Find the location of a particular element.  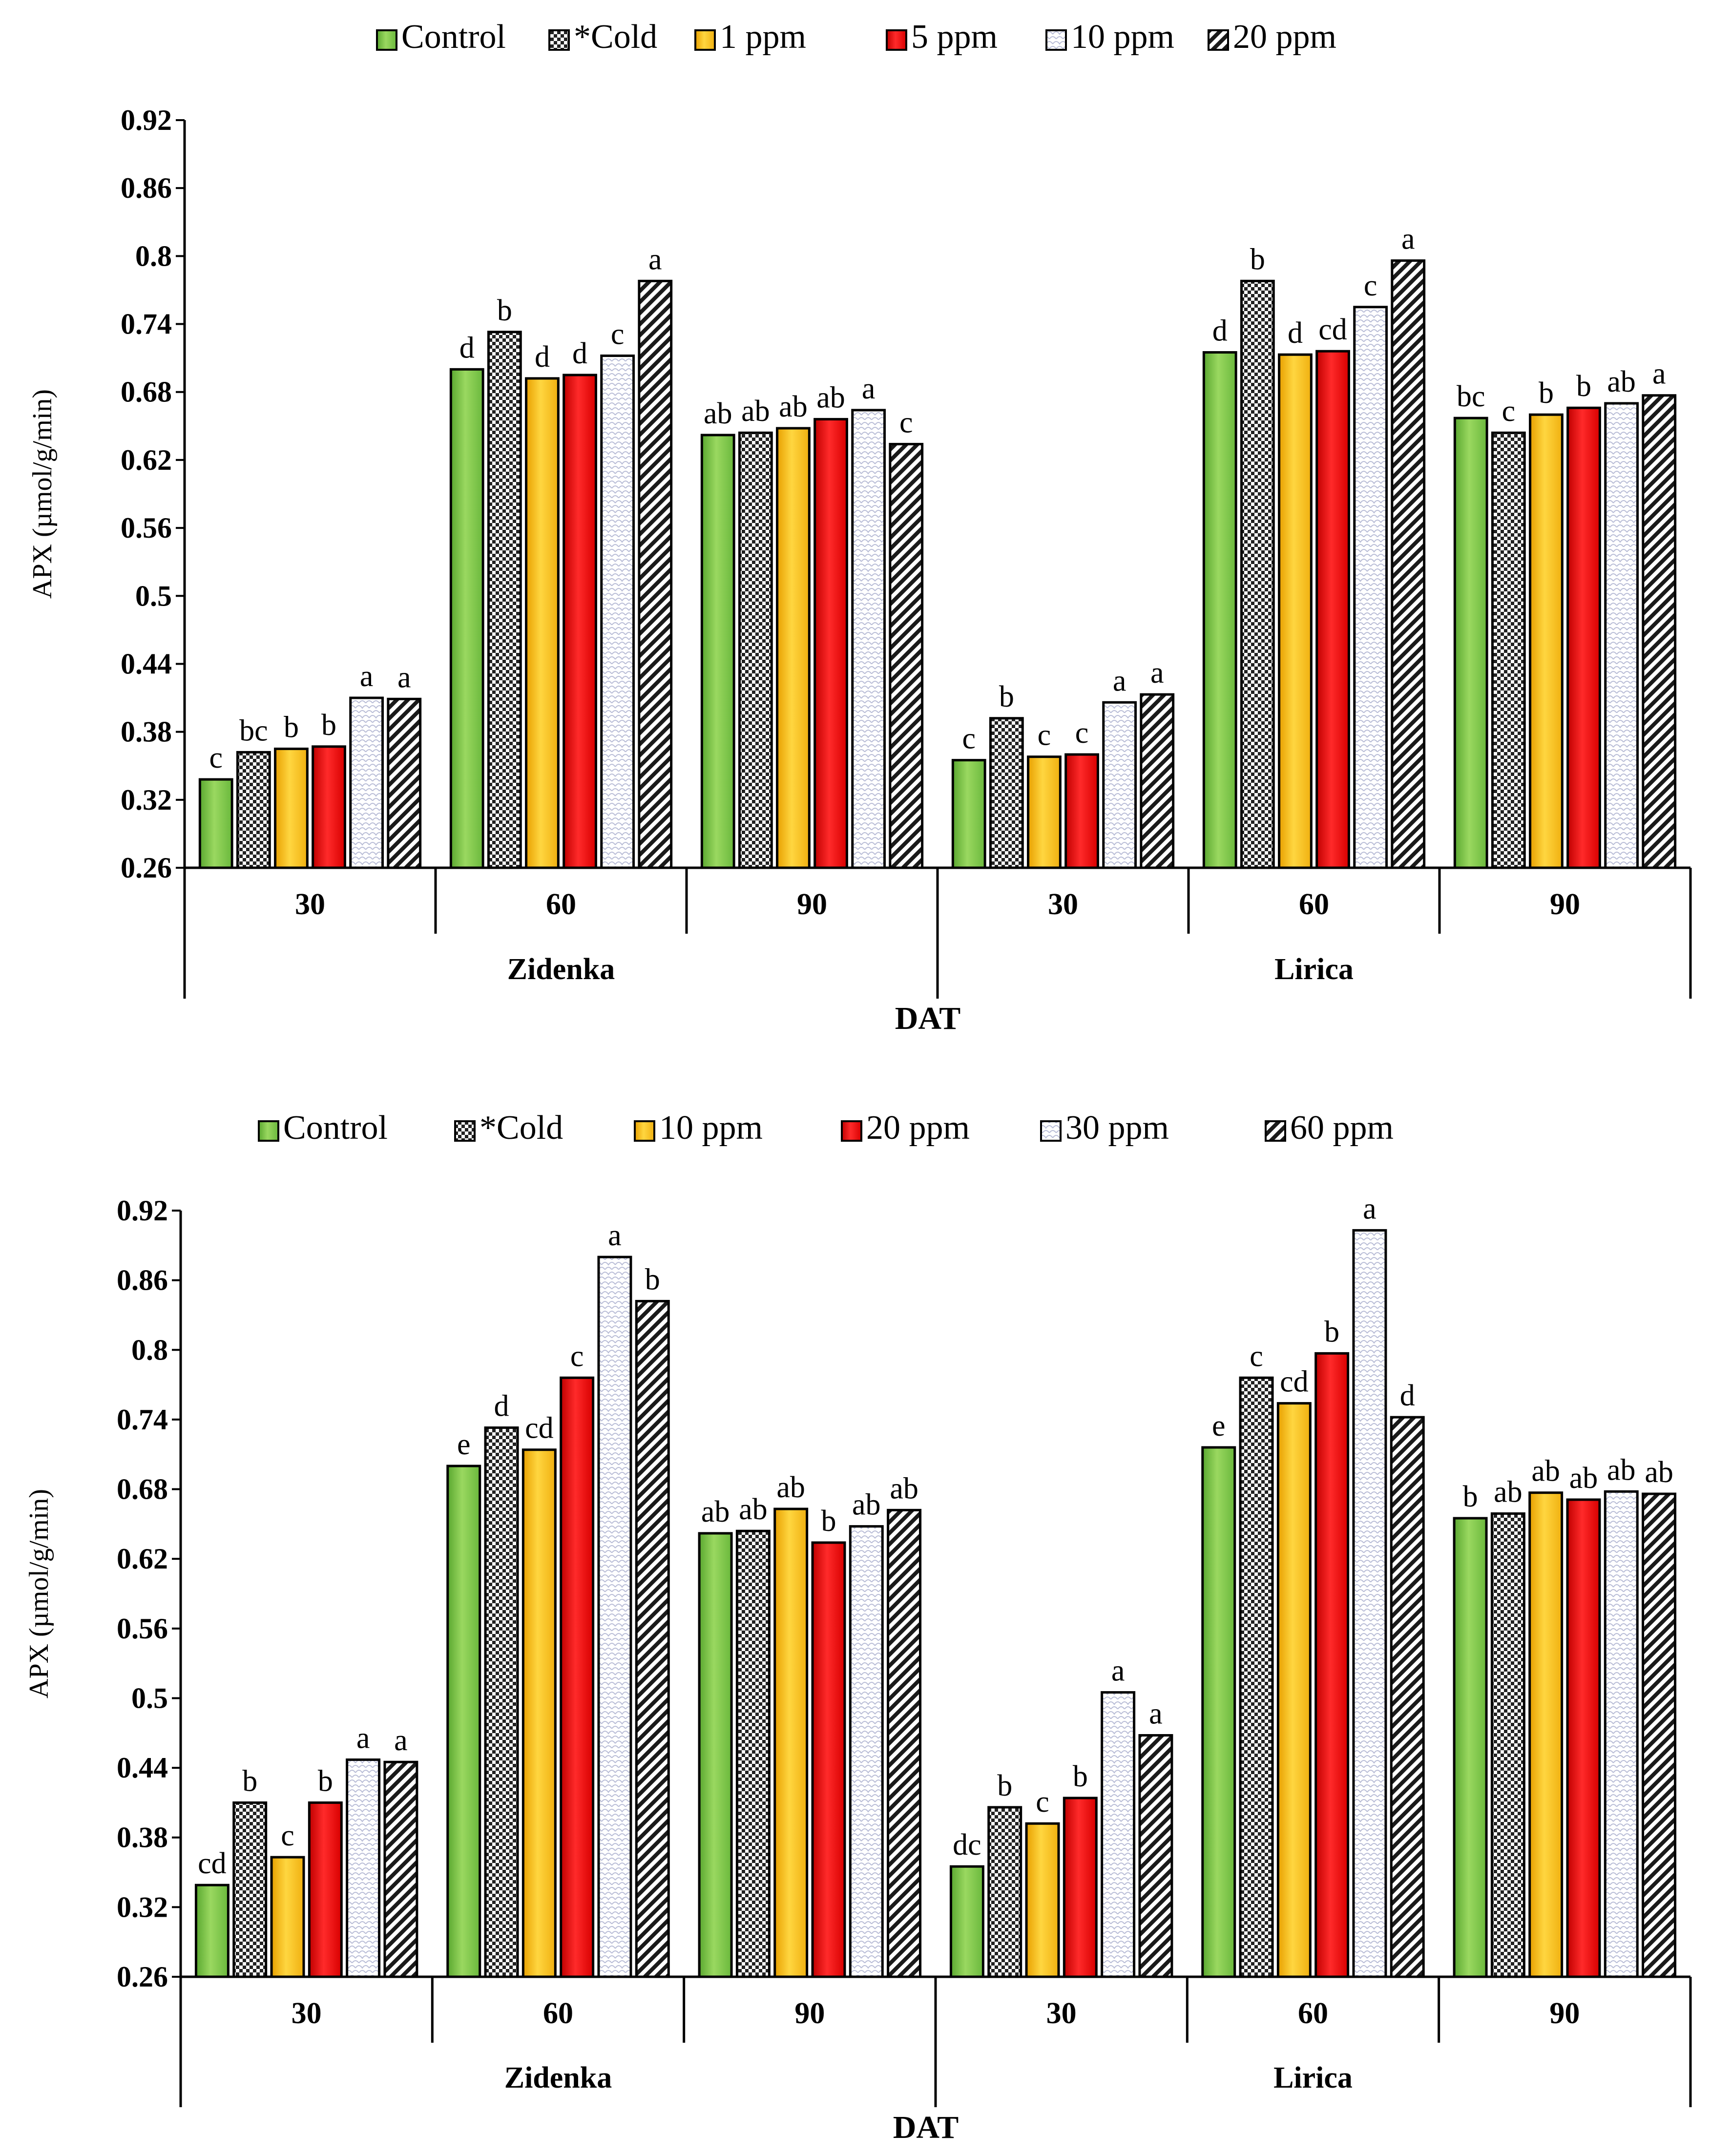

legend-label-4: 30 ppm is located at coordinates (1117, 1128).